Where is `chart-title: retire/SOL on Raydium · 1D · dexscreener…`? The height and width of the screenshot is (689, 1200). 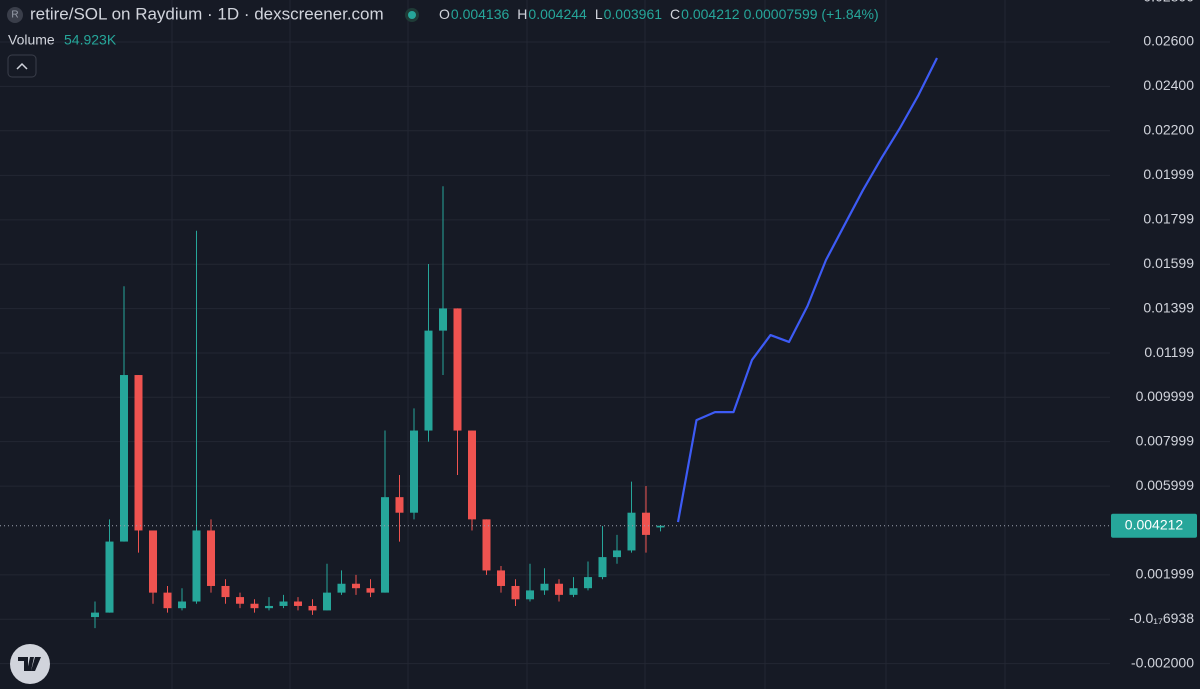
chart-title: retire/SOL on Raydium · 1D · dexscreener… is located at coordinates (207, 13).